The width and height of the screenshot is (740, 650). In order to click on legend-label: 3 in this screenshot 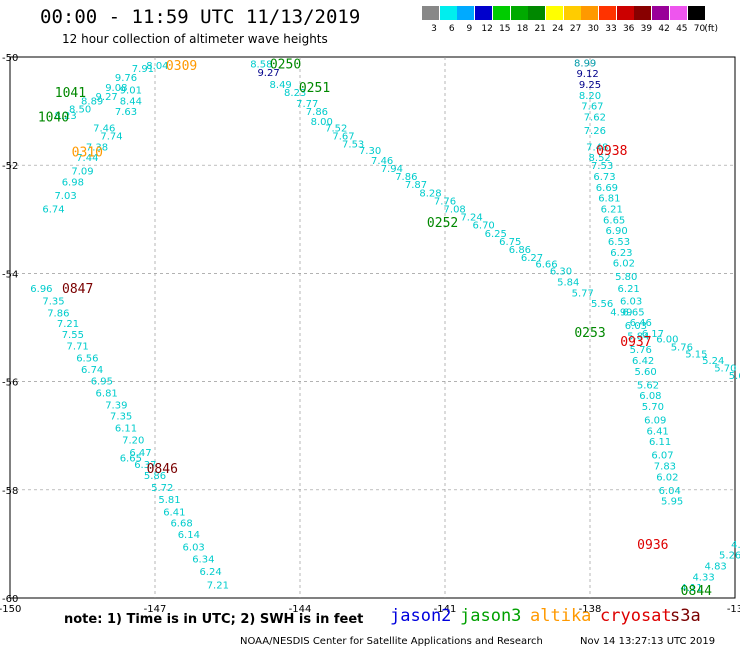, I will do `click(434, 29)`.